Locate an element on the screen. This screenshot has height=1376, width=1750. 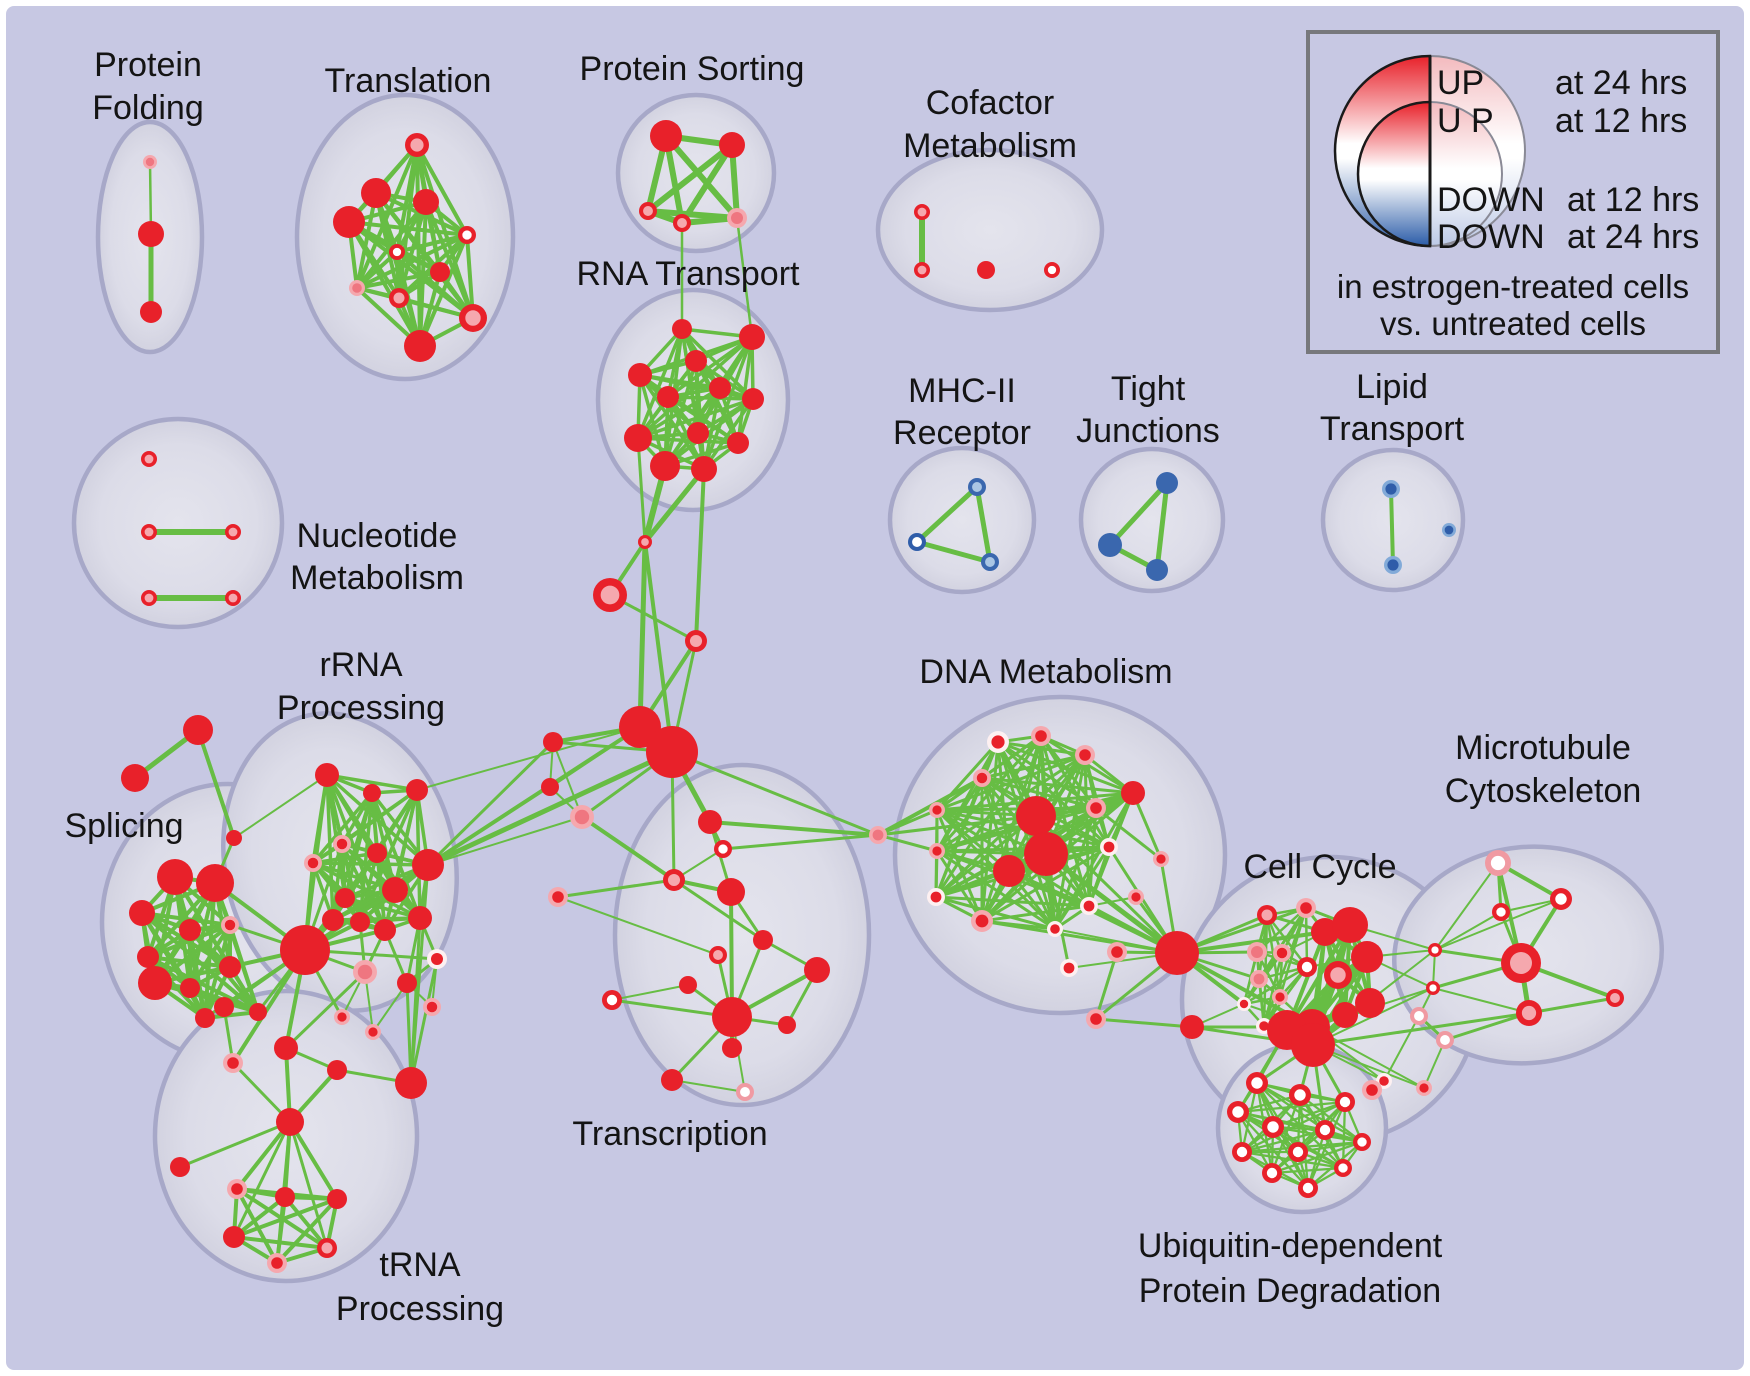
cluster-label-cell-cycle-line-0: Cell Cycle is located at coordinates (1319, 867).